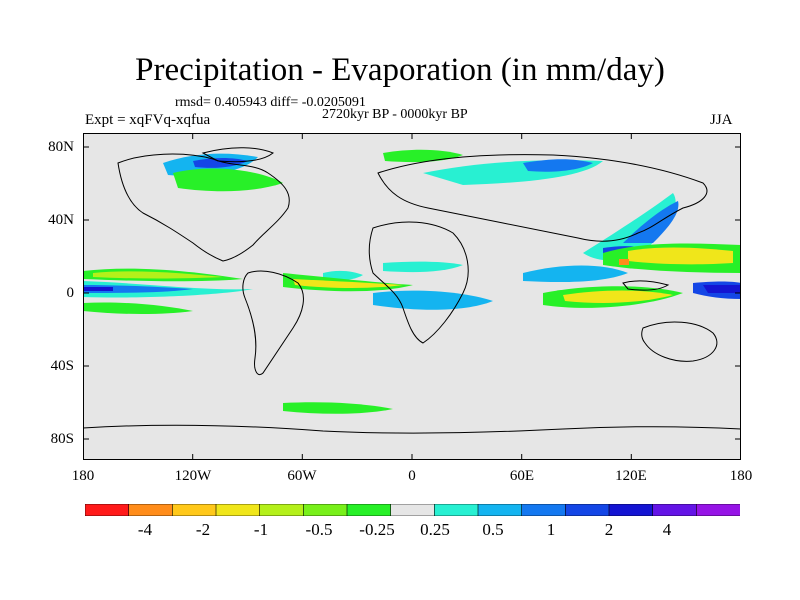  I want to click on field-asia-core, so click(651, 222).